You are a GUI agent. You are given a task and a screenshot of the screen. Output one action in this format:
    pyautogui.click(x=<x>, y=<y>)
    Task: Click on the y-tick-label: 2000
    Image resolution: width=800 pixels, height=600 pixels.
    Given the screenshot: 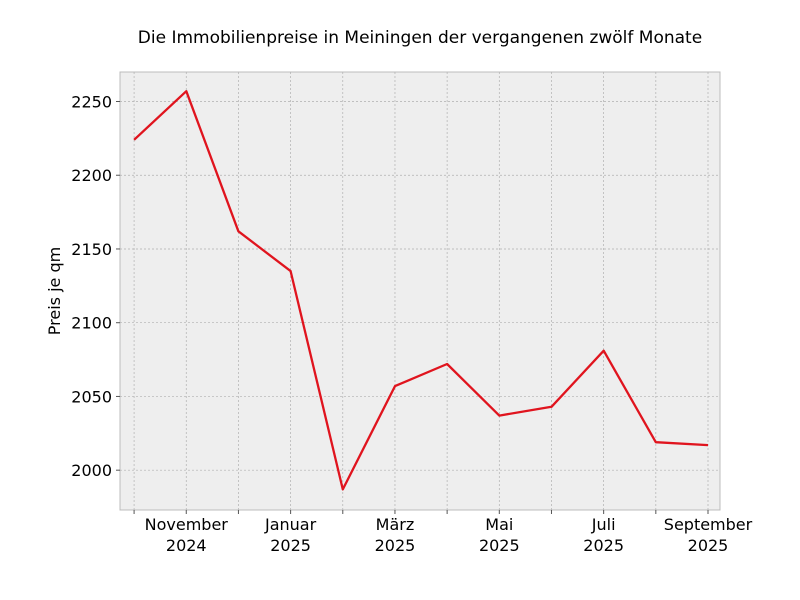 What is the action you would take?
    pyautogui.click(x=91, y=470)
    